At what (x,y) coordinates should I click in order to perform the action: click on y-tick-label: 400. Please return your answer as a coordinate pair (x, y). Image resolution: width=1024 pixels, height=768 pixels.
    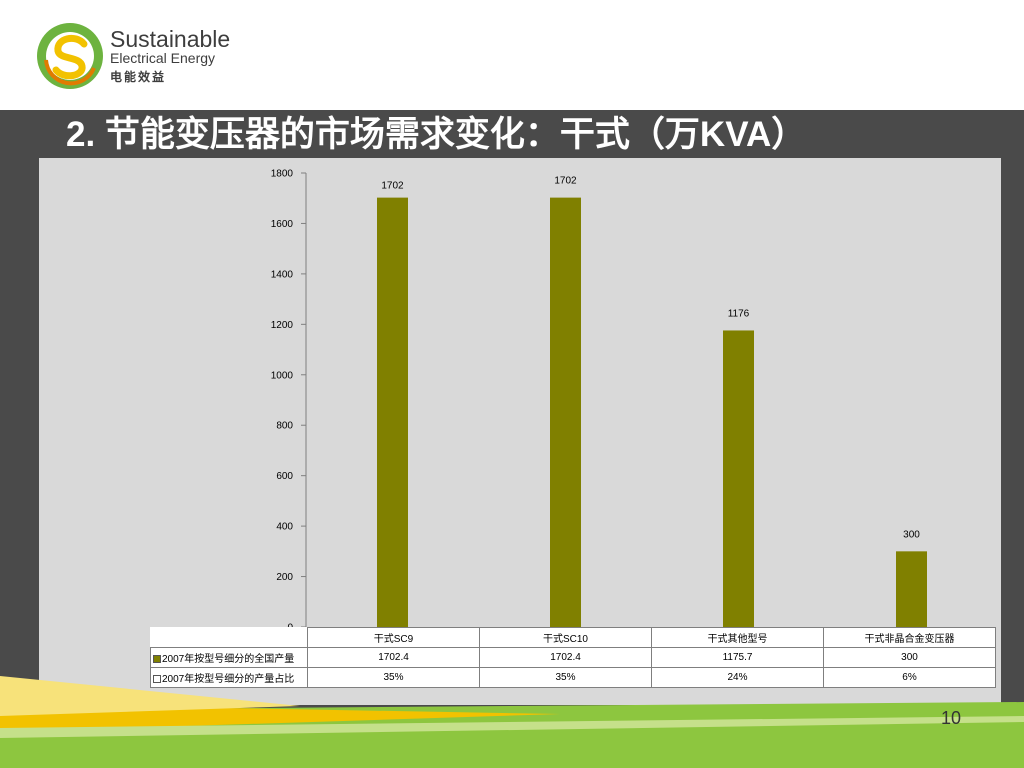
    Looking at the image, I should click on (284, 527).